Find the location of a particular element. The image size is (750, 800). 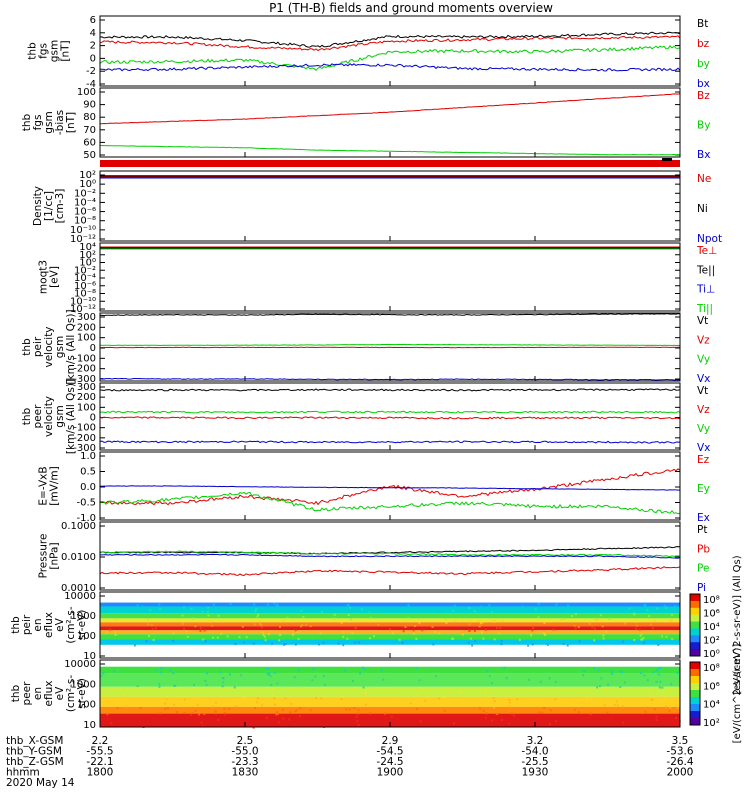

eph-value: 2.5 is located at coordinates (245, 741).